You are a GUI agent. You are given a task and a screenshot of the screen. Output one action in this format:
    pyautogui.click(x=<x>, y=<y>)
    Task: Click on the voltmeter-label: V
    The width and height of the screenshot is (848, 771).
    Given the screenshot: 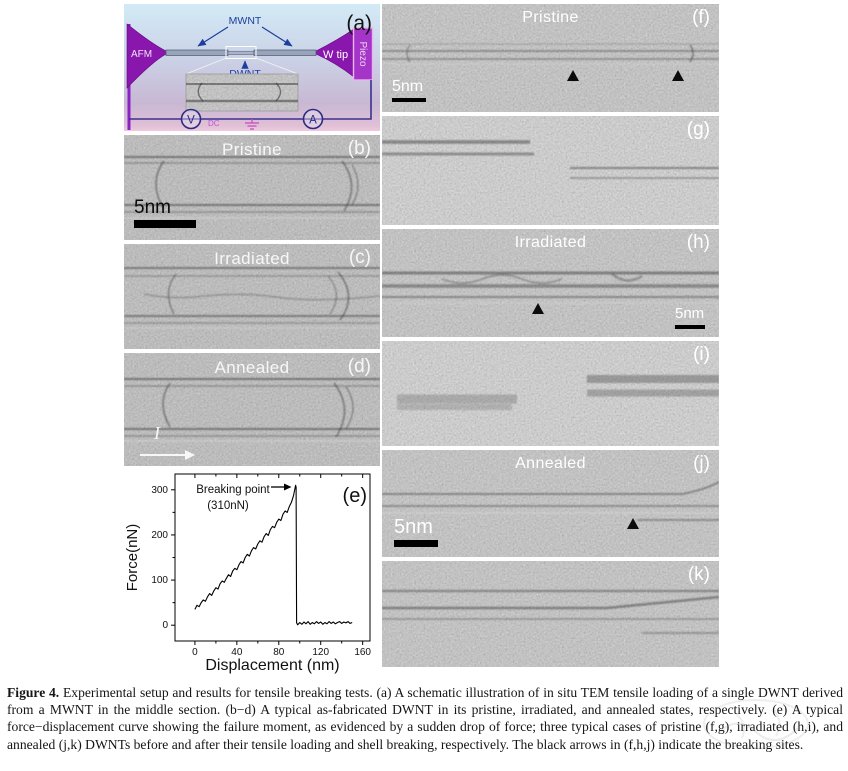 What is the action you would take?
    pyautogui.click(x=191, y=121)
    